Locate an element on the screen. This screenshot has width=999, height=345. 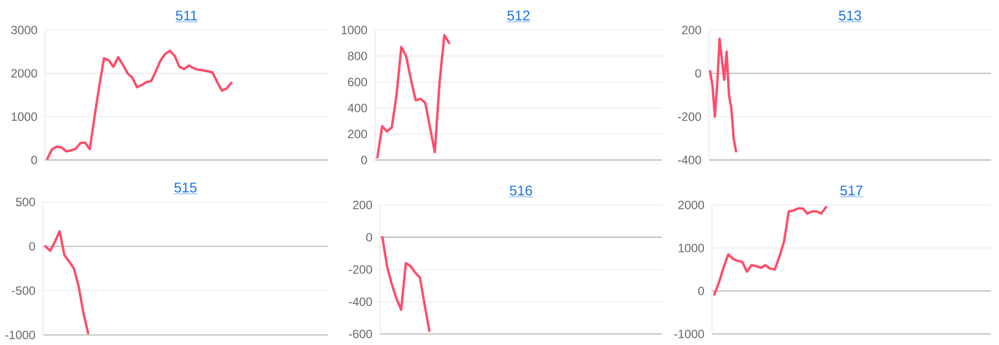
chart-title: 511 is located at coordinates (186, 15).